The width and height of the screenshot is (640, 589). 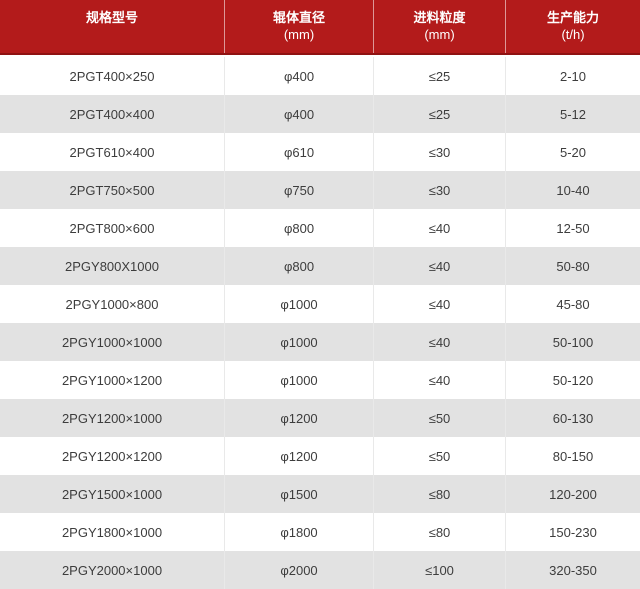 I want to click on header-cell-roller-diameter: 辊体直径 (mm), so click(x=298, y=26).